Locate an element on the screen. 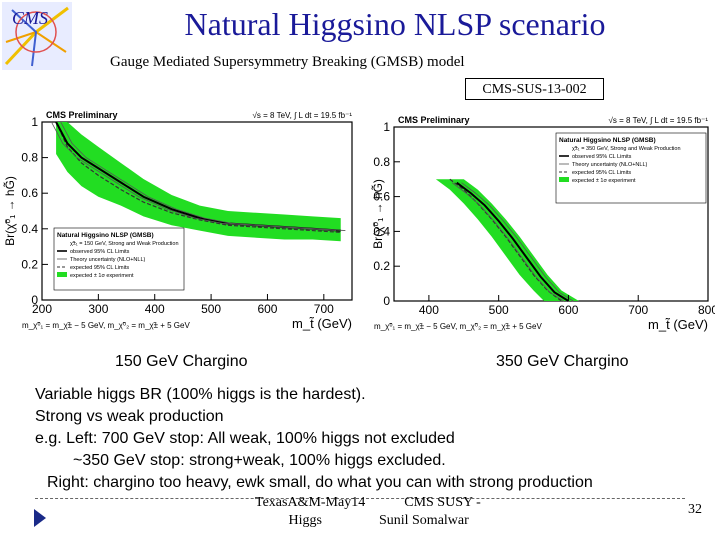  analysis-reference: CMS-SUS-13-002 is located at coordinates (534, 89).